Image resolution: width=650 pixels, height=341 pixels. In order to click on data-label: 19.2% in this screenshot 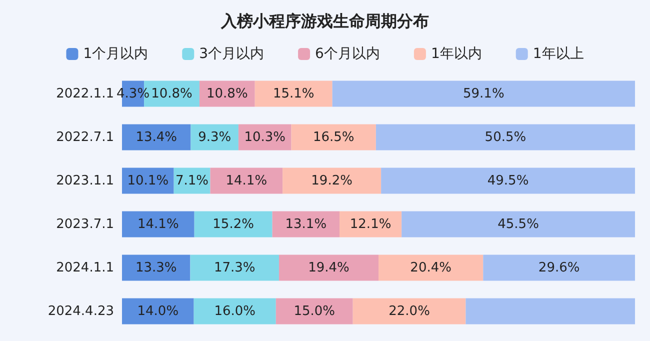, I will do `click(331, 180)`.